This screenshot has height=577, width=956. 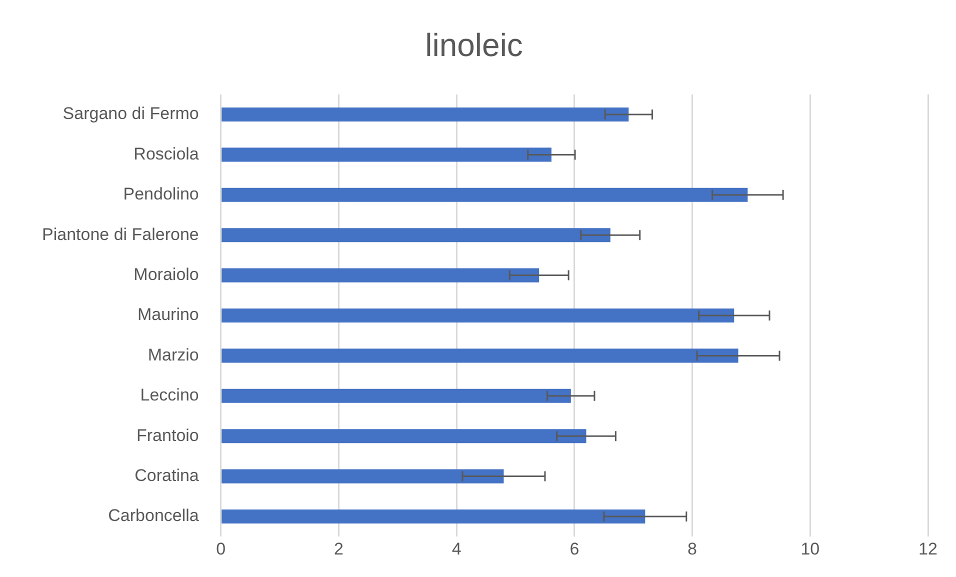 What do you see at coordinates (166, 274) in the screenshot?
I see `y-tick-label: Moraiolo` at bounding box center [166, 274].